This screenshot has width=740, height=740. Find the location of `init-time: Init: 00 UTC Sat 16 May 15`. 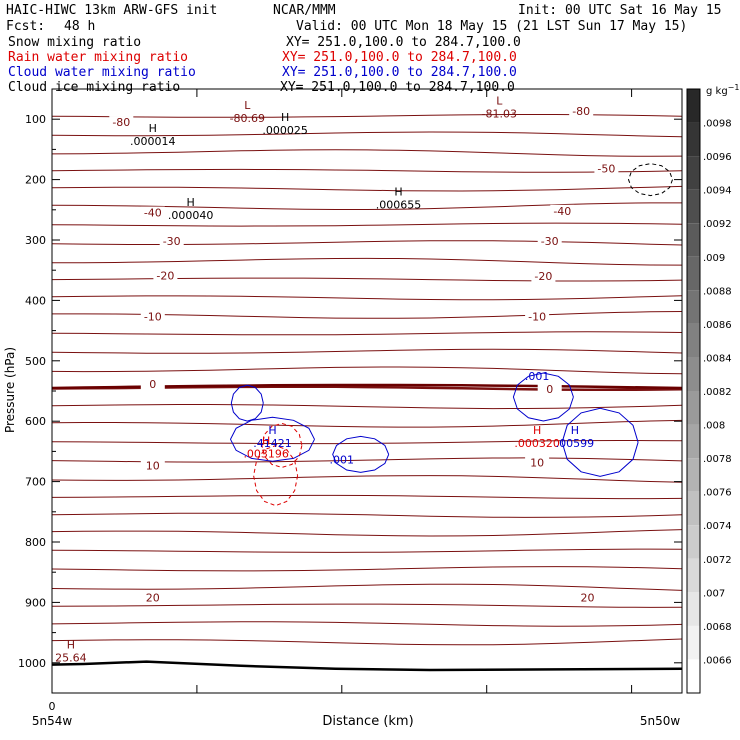

init-time: Init: 00 UTC Sat 16 May 15 is located at coordinates (620, 10).